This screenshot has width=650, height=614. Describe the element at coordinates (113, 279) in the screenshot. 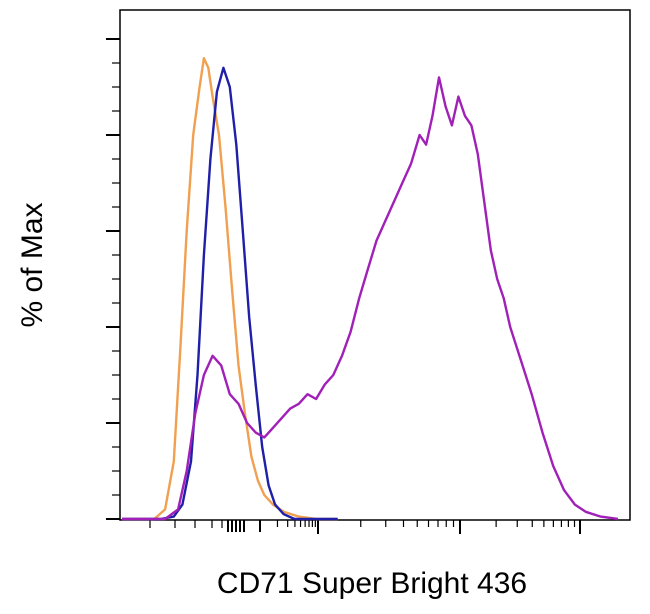

I see `y-axis-ticks` at that location.